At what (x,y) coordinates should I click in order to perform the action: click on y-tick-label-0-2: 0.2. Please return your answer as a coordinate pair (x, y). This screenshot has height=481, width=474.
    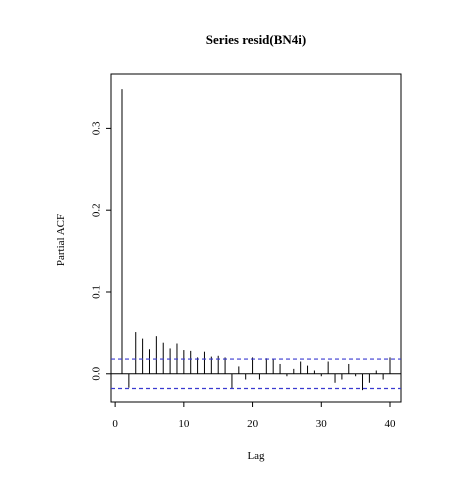
    Looking at the image, I should click on (97, 210).